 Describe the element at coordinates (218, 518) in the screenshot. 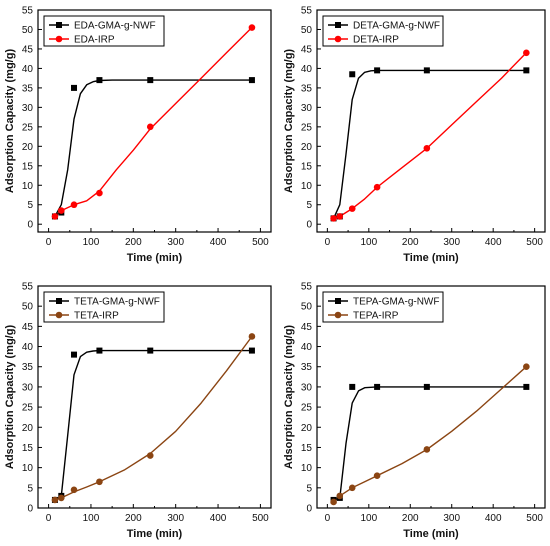

I see `x-tick-label: 400` at that location.